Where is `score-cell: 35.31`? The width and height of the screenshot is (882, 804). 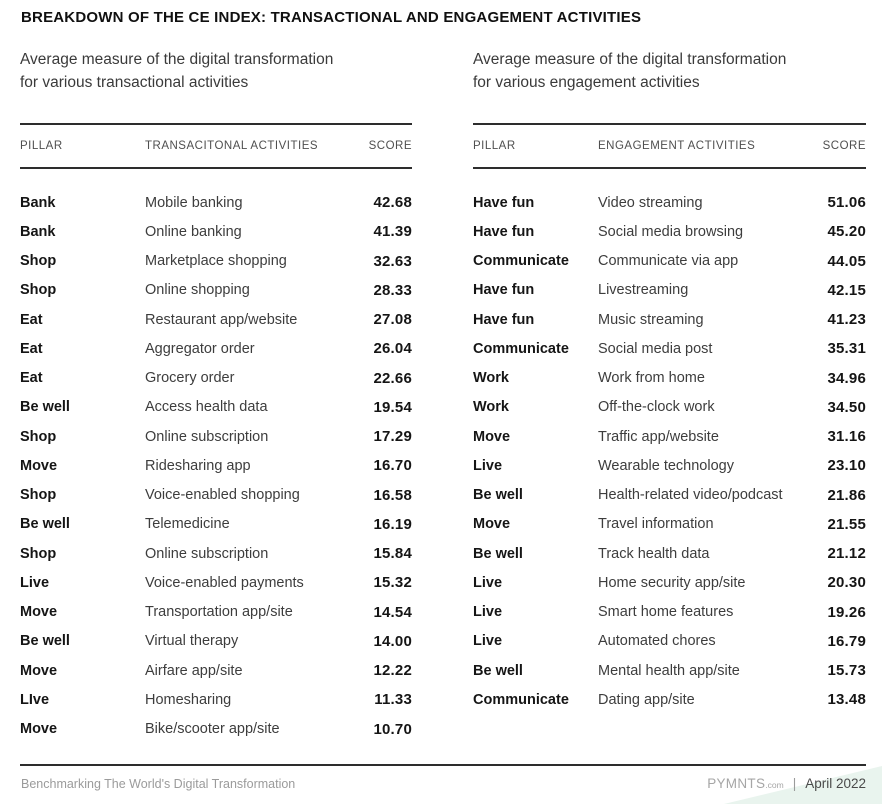
score-cell: 35.31 is located at coordinates (846, 349).